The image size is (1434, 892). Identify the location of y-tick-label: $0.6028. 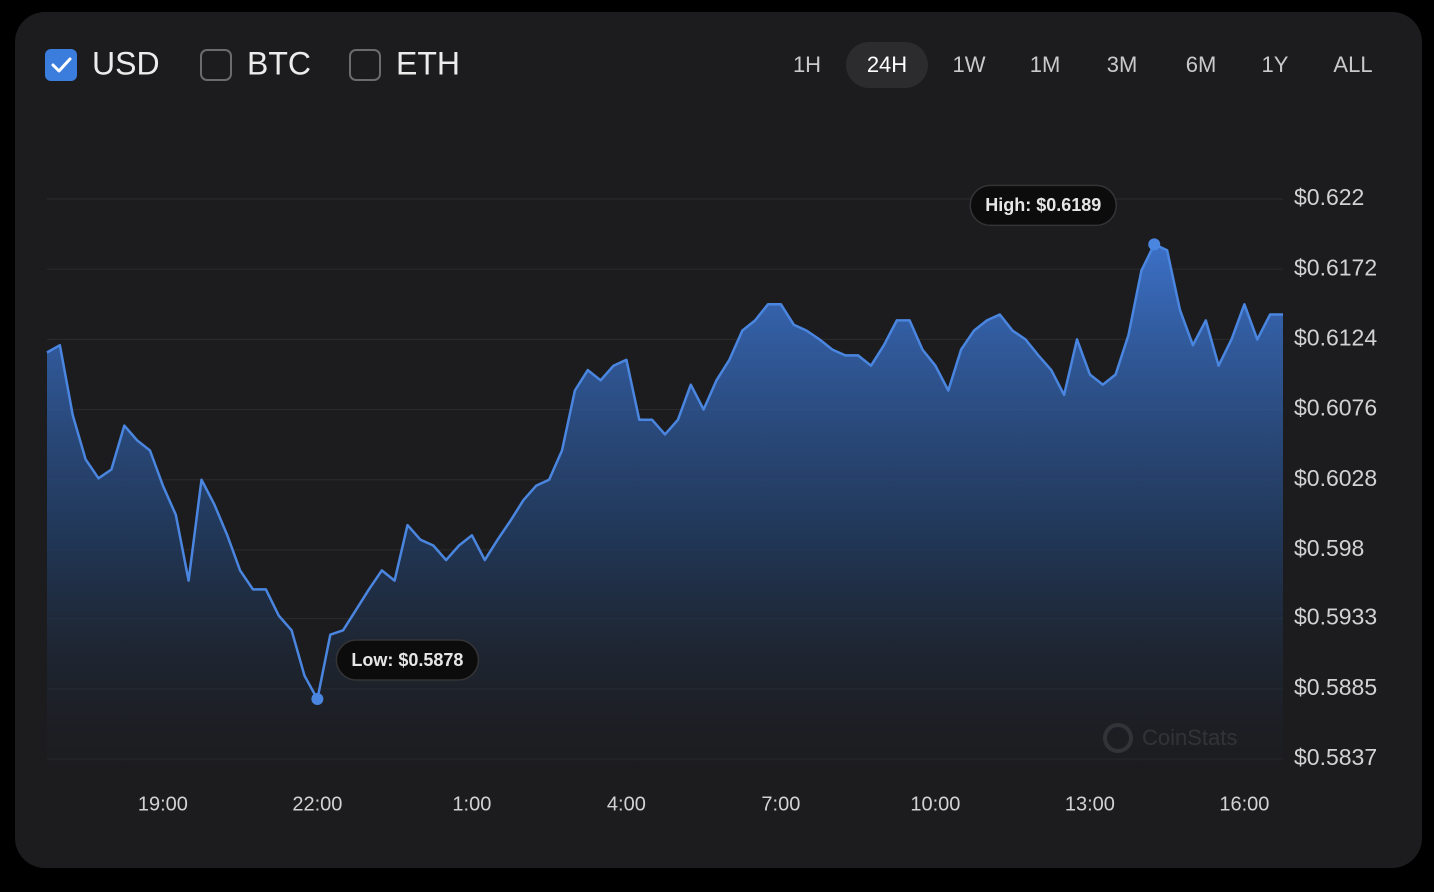
(1335, 478).